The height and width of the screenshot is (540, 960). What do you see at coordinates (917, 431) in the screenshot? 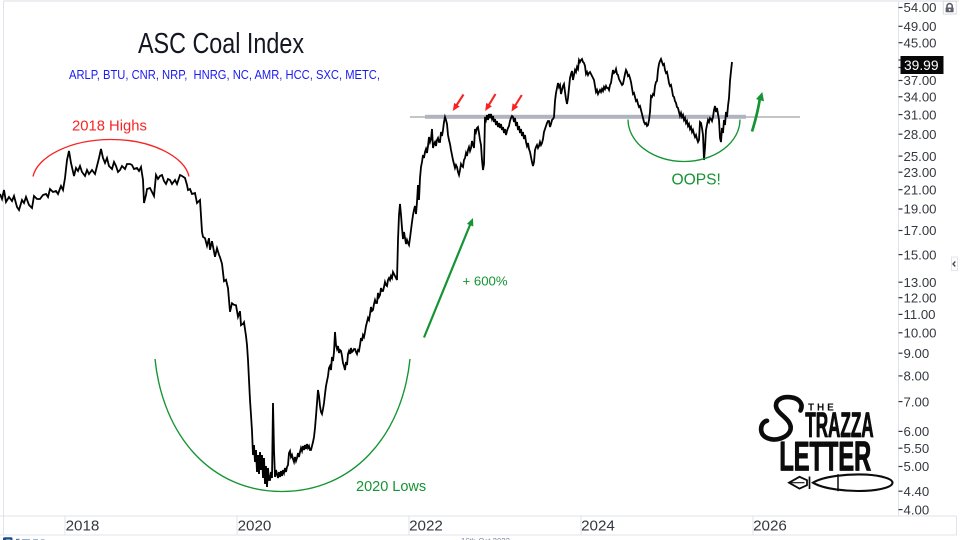
I see `svg-text: 6.00` at bounding box center [917, 431].